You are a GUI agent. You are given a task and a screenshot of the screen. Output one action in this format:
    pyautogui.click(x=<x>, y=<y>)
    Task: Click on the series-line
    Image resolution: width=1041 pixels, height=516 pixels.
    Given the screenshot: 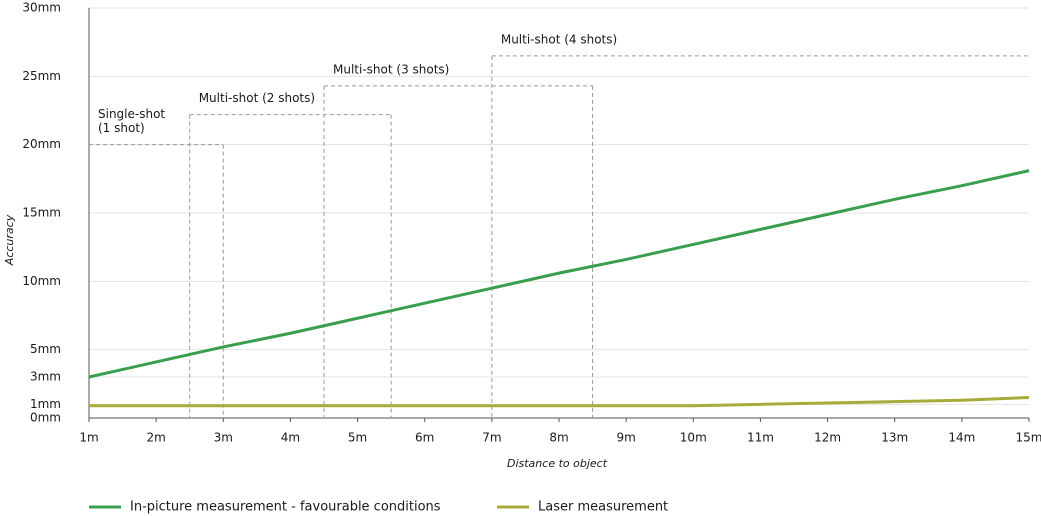 What is the action you would take?
    pyautogui.click(x=559, y=402)
    